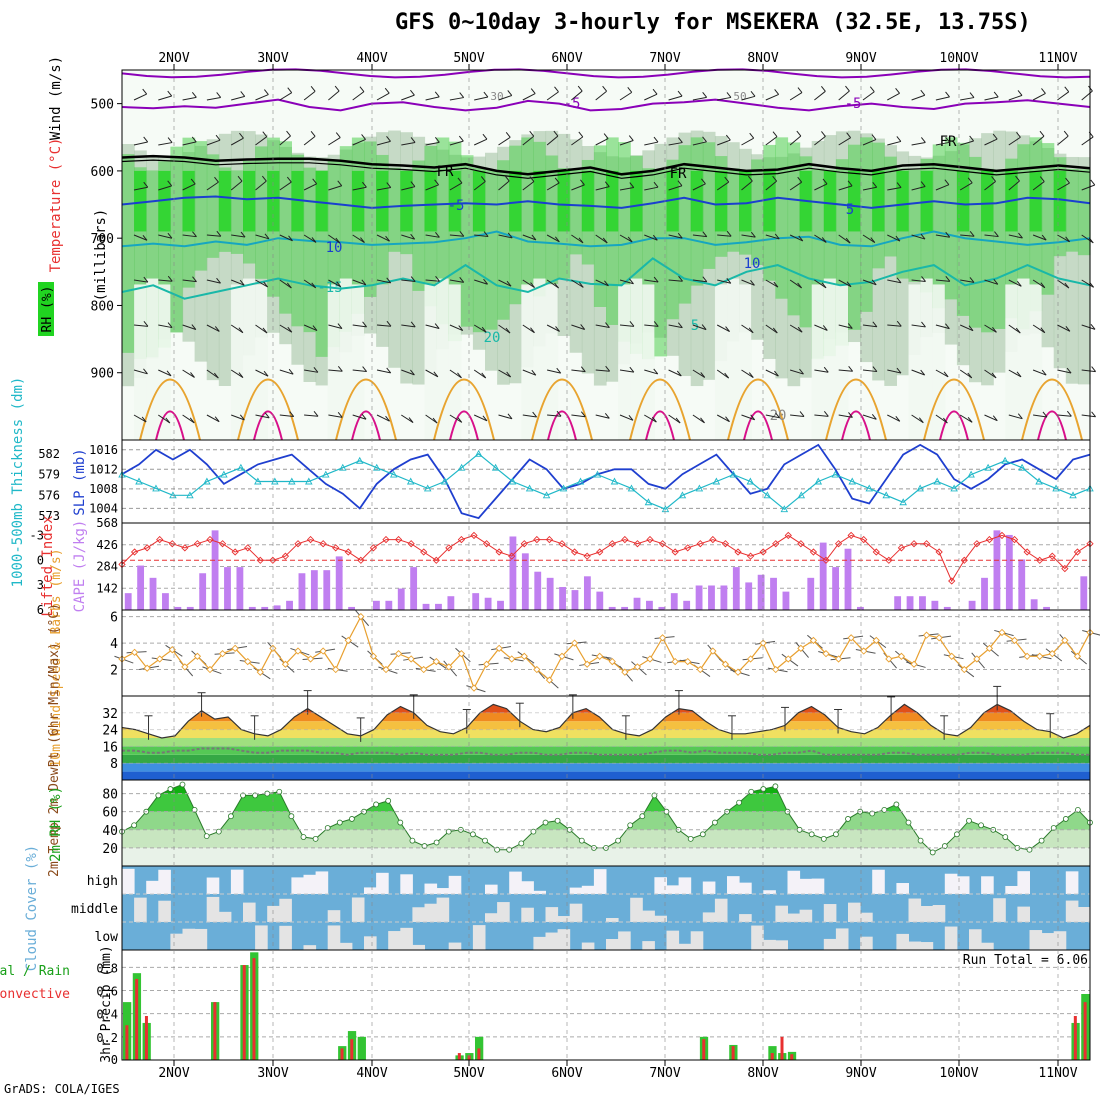 The height and width of the screenshot is (1100, 1100). I want to click on rh-panel: 20 40 60 80 2m RH (%), so click(570, 823).